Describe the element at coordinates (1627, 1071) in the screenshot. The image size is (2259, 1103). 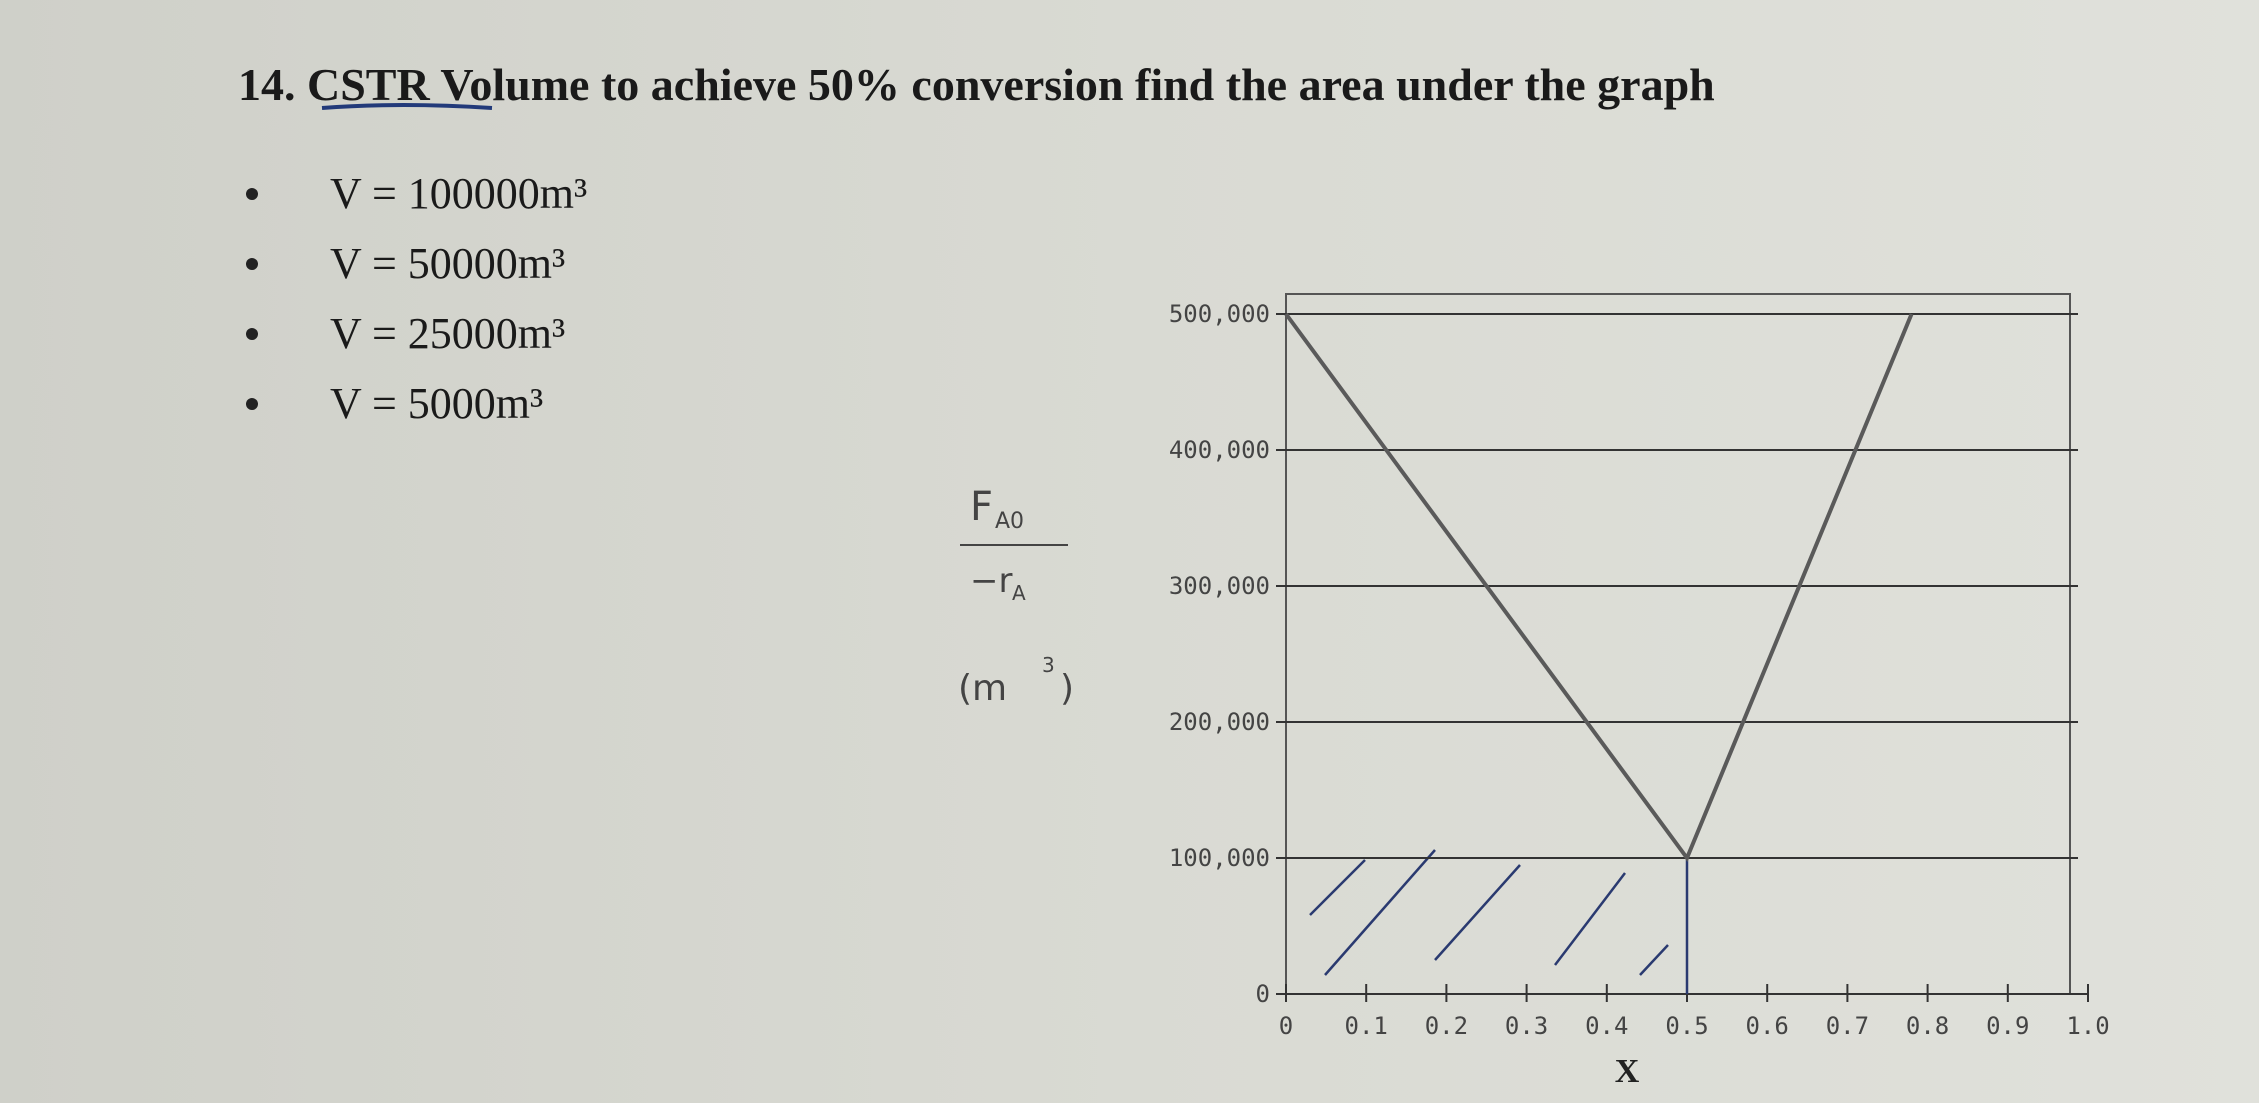
I see `x-axis-label: X` at that location.